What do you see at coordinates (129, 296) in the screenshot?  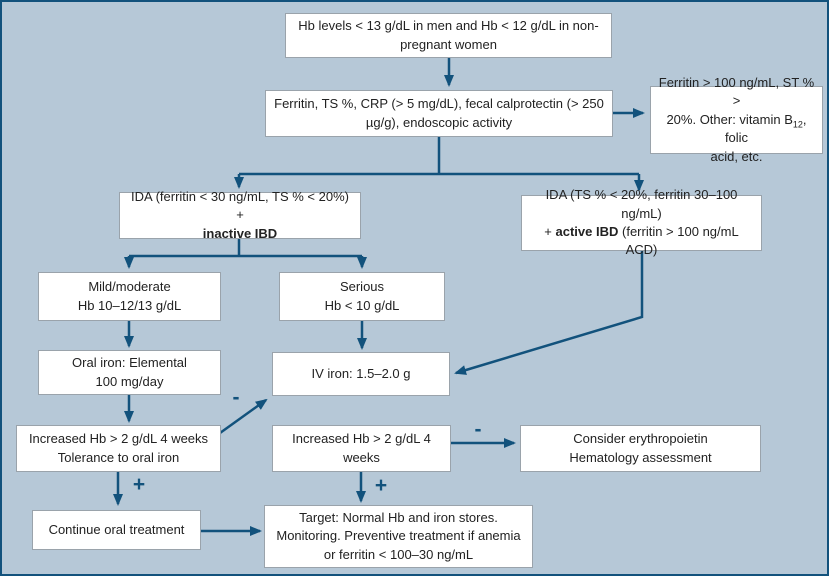 I see `box-mild-moderate: Mild/moderate Hb 10–12/13 g/dL` at bounding box center [129, 296].